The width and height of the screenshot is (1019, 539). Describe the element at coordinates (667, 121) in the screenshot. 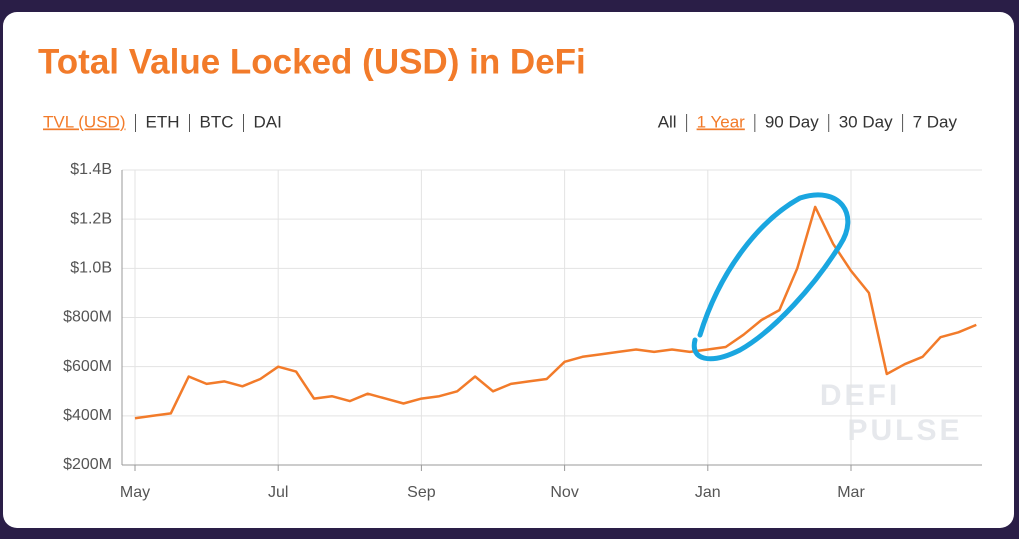

I see `tab: All` at that location.